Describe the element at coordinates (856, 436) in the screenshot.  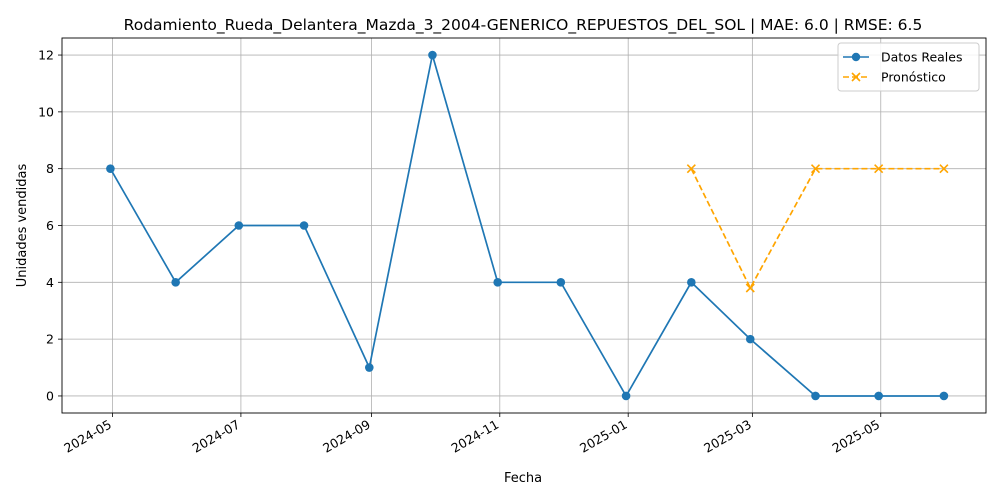
I see `x-tick-label: 2025-05` at that location.